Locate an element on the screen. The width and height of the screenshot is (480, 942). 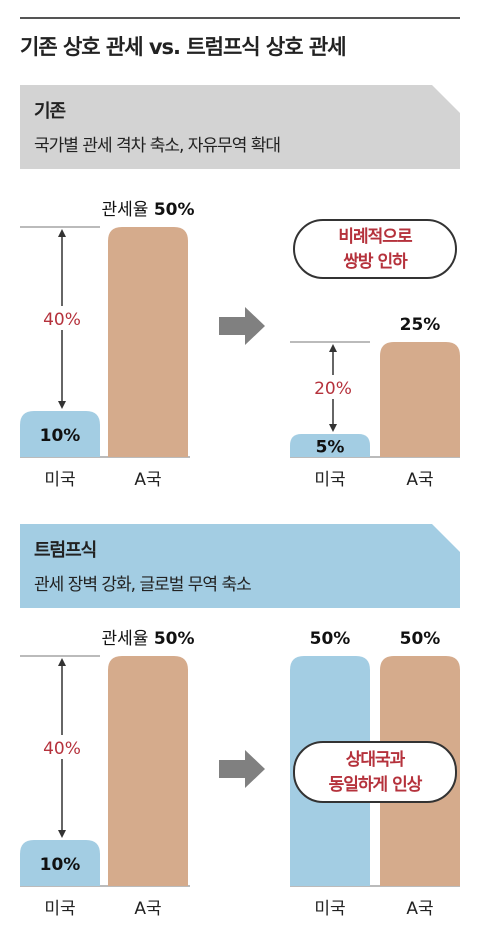
trump-transition-arrow is located at coordinates (242, 769).